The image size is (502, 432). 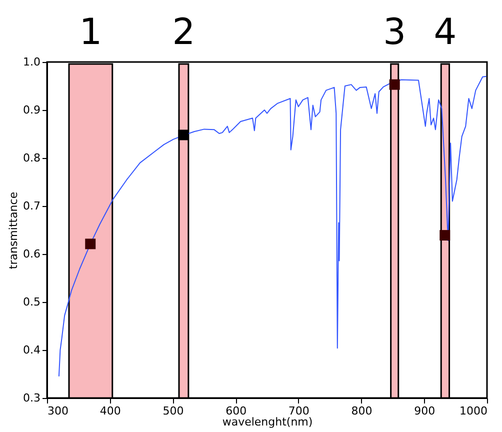 I want to click on x-axis-title: wavelenght(nm), so click(x=267, y=422).